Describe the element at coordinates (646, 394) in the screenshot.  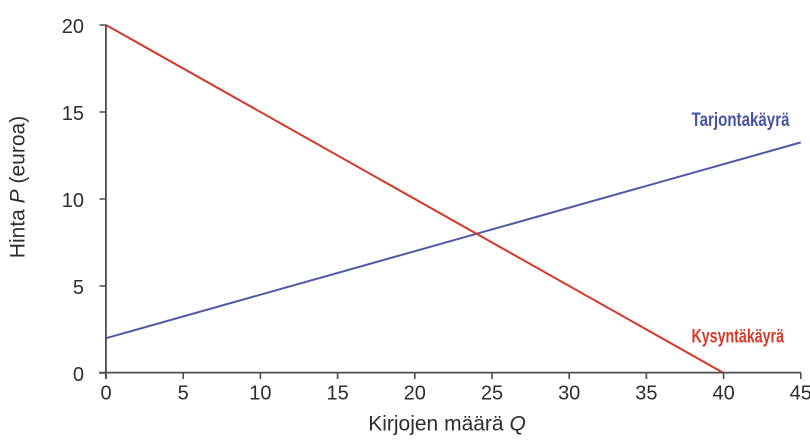
I see `svg-text: 35` at that location.